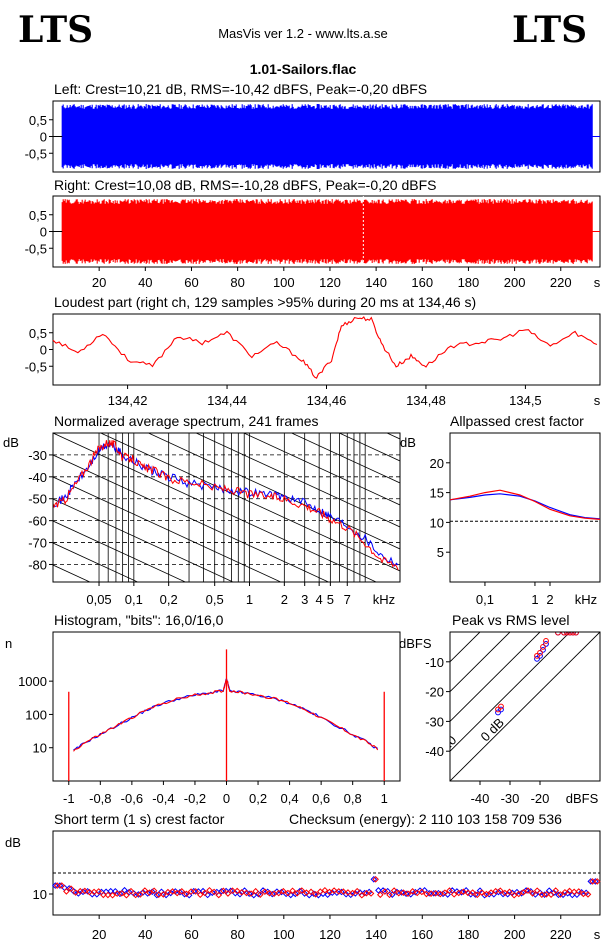 The width and height of the screenshot is (606, 946). Describe the element at coordinates (376, 282) in the screenshot. I see `x-tick-label: 140` at that location.